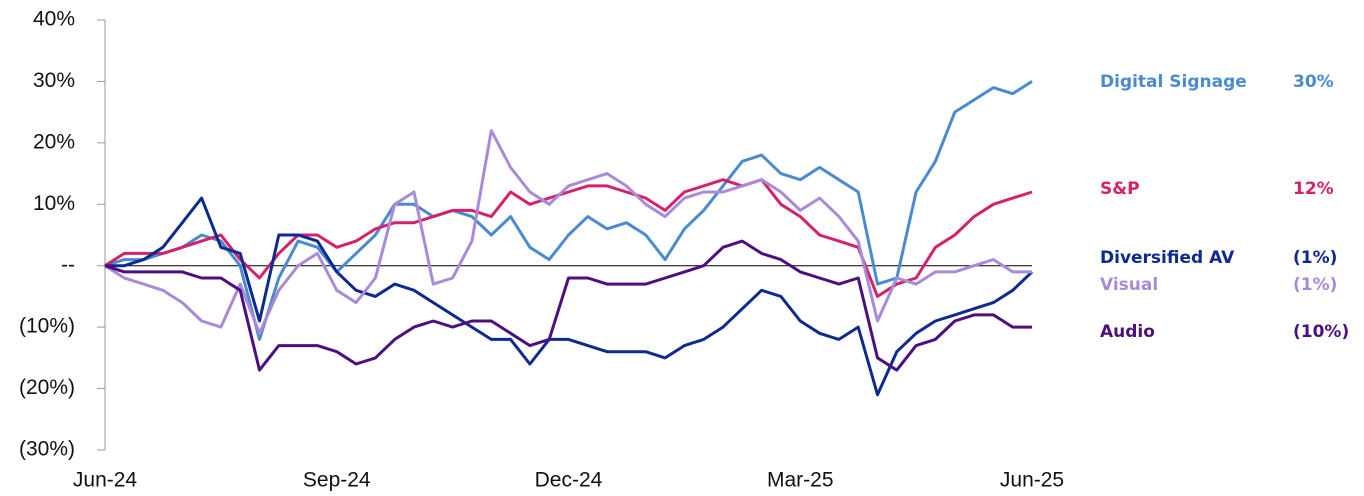  Describe the element at coordinates (47, 449) in the screenshot. I see `y-tick-label: (30%)` at that location.